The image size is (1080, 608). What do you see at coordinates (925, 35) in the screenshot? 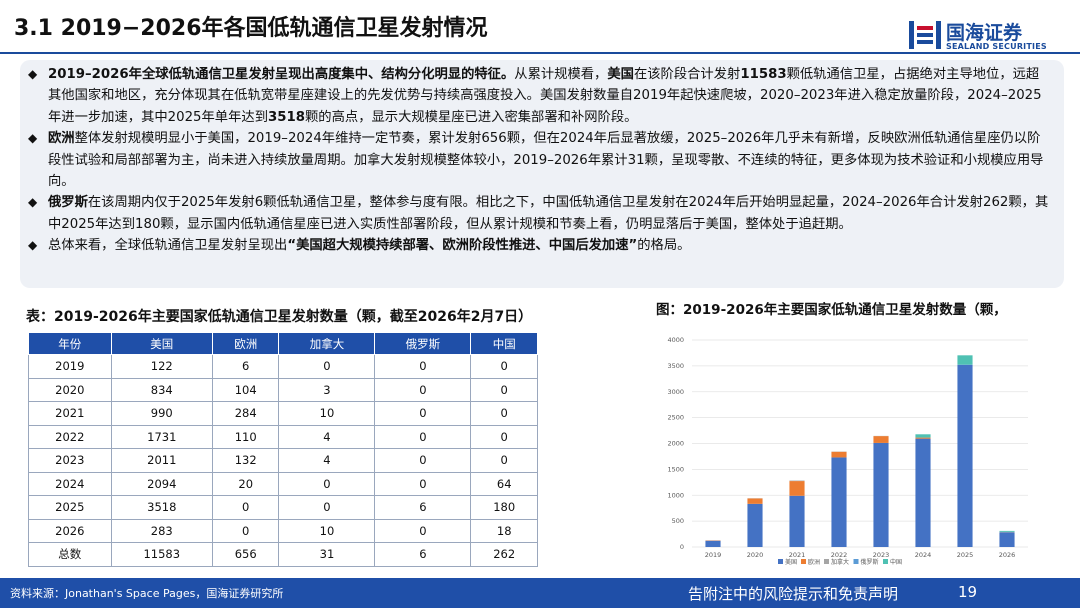
I see `sealand-logo-icon` at bounding box center [925, 35].